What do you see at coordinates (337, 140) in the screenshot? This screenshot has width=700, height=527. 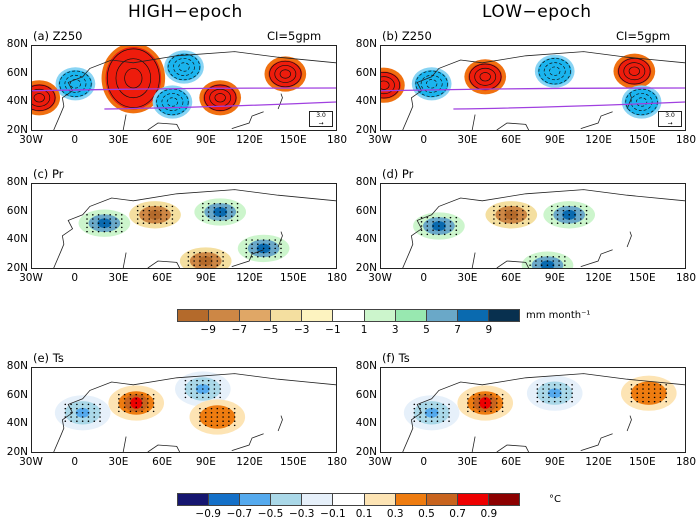 I see `x-tick-label: 180` at bounding box center [337, 140].